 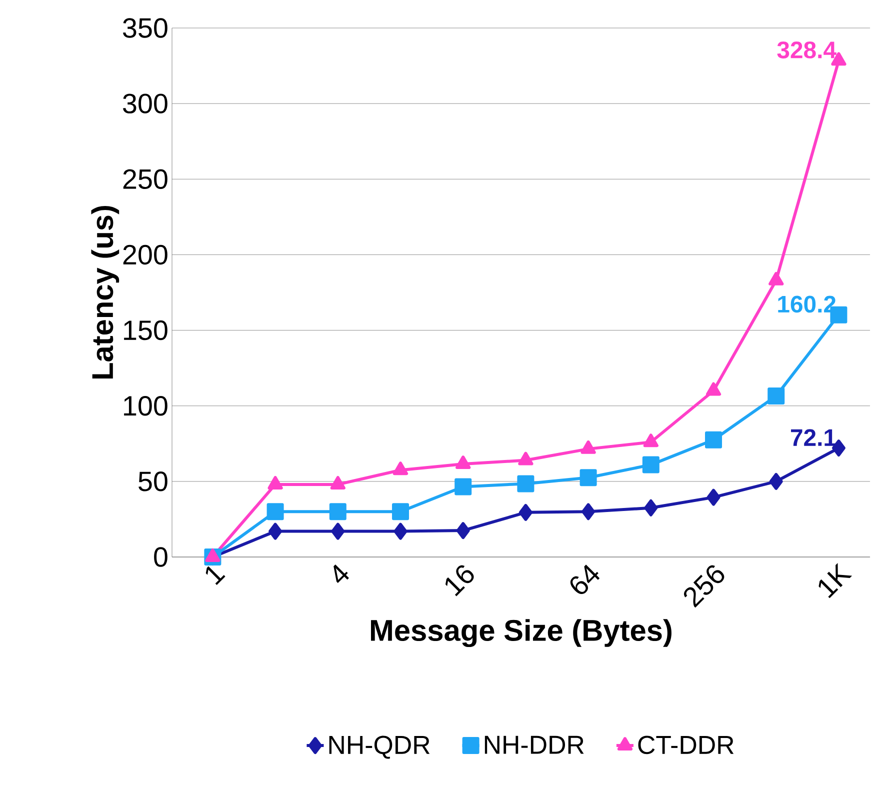 I want to click on data-label: 72.1, so click(x=813, y=437).